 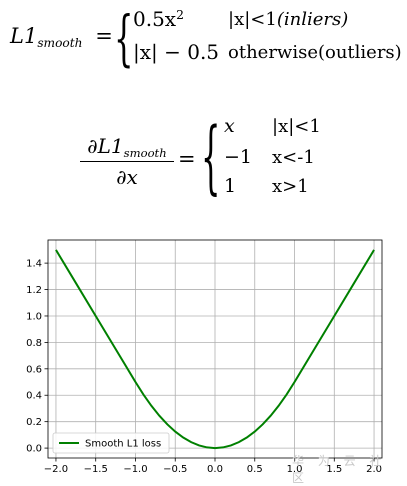 What do you see at coordinates (176, 52) in the screenshot?
I see `formula-1-case-2-expr: |x| − 0.5` at bounding box center [176, 52].